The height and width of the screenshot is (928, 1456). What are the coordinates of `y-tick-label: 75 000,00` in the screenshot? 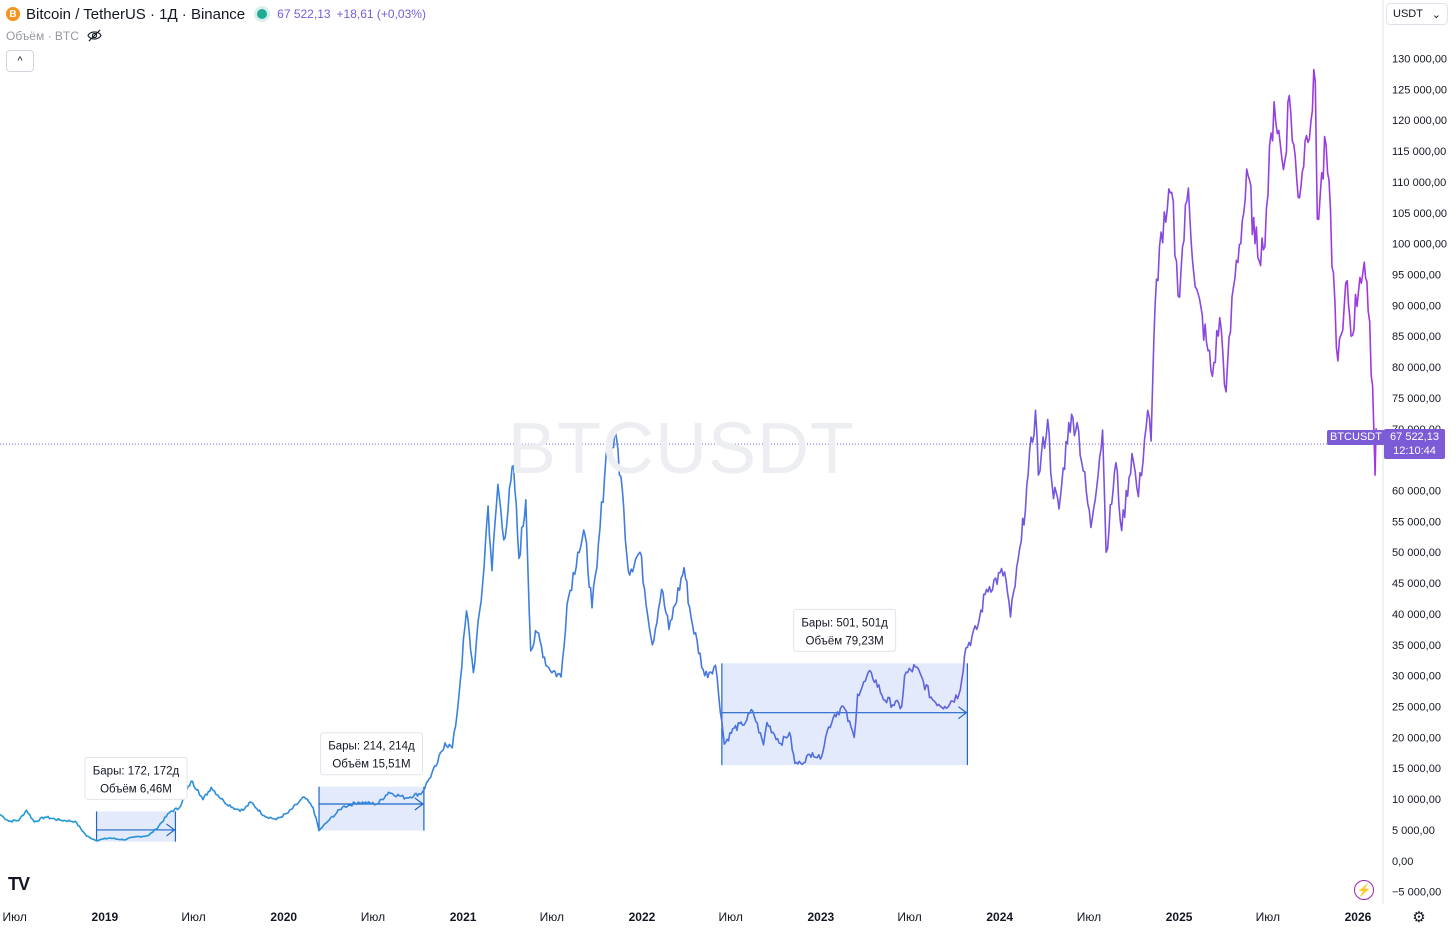 It's located at (1416, 399).